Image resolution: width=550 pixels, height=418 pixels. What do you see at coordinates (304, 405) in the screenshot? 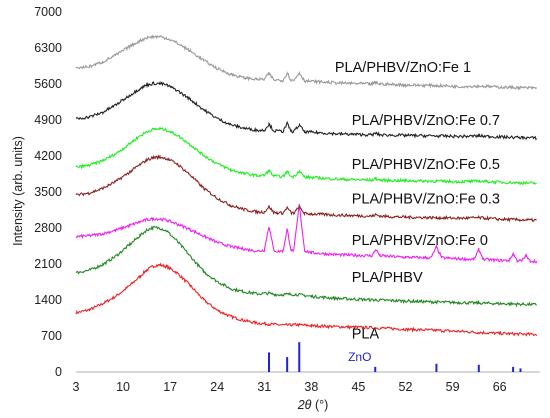
I see `x-axis-symbol: 2θ` at bounding box center [304, 405].